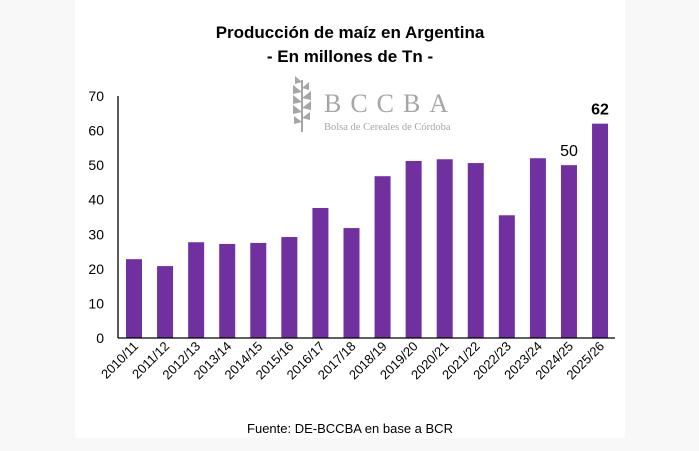  Describe the element at coordinates (134, 298) in the screenshot. I see `bar-2010/11` at that location.